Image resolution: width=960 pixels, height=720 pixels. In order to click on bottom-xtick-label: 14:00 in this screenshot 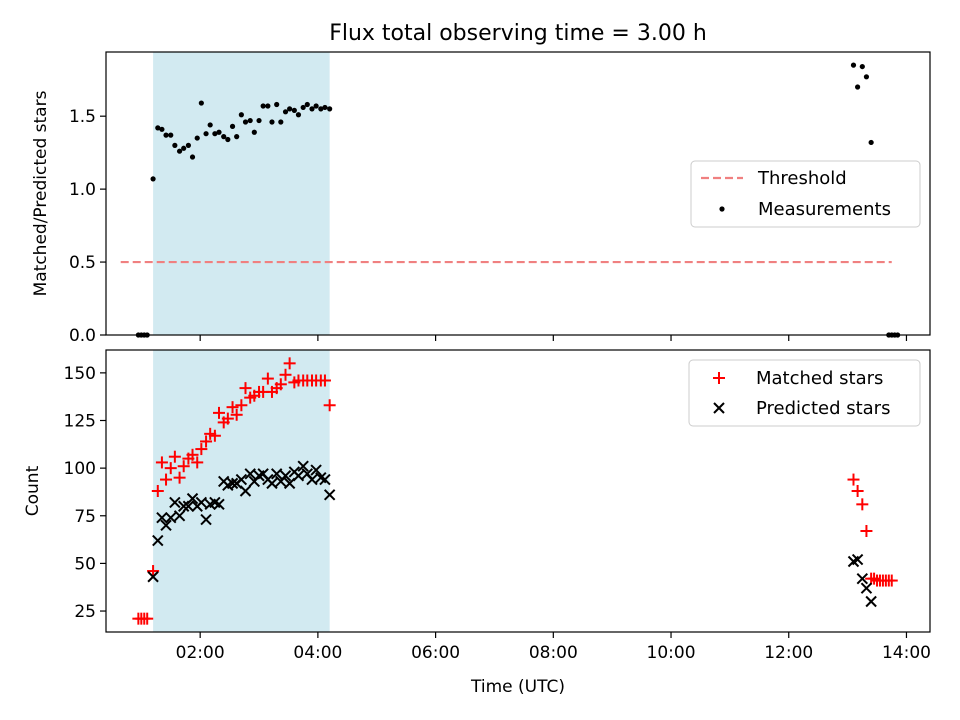, I will do `click(906, 653)`.